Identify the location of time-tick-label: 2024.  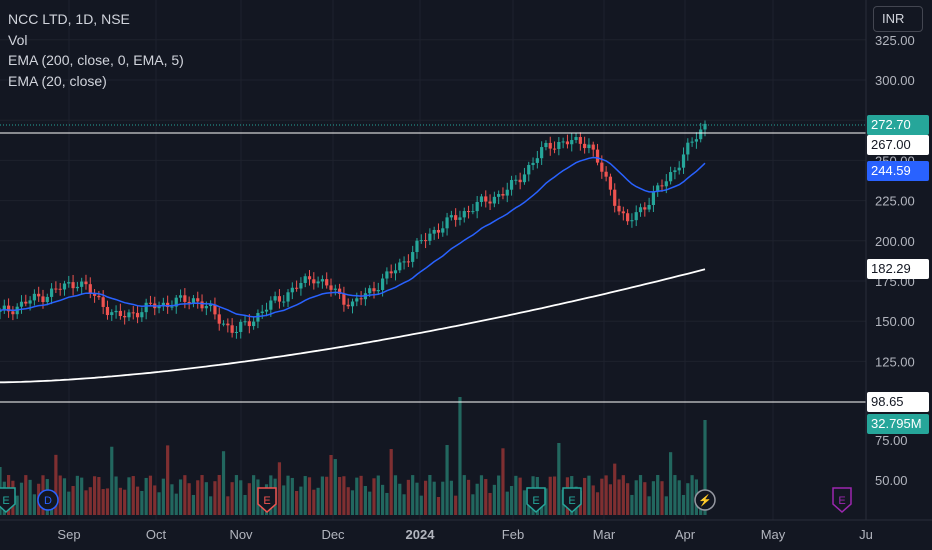
(421, 534).